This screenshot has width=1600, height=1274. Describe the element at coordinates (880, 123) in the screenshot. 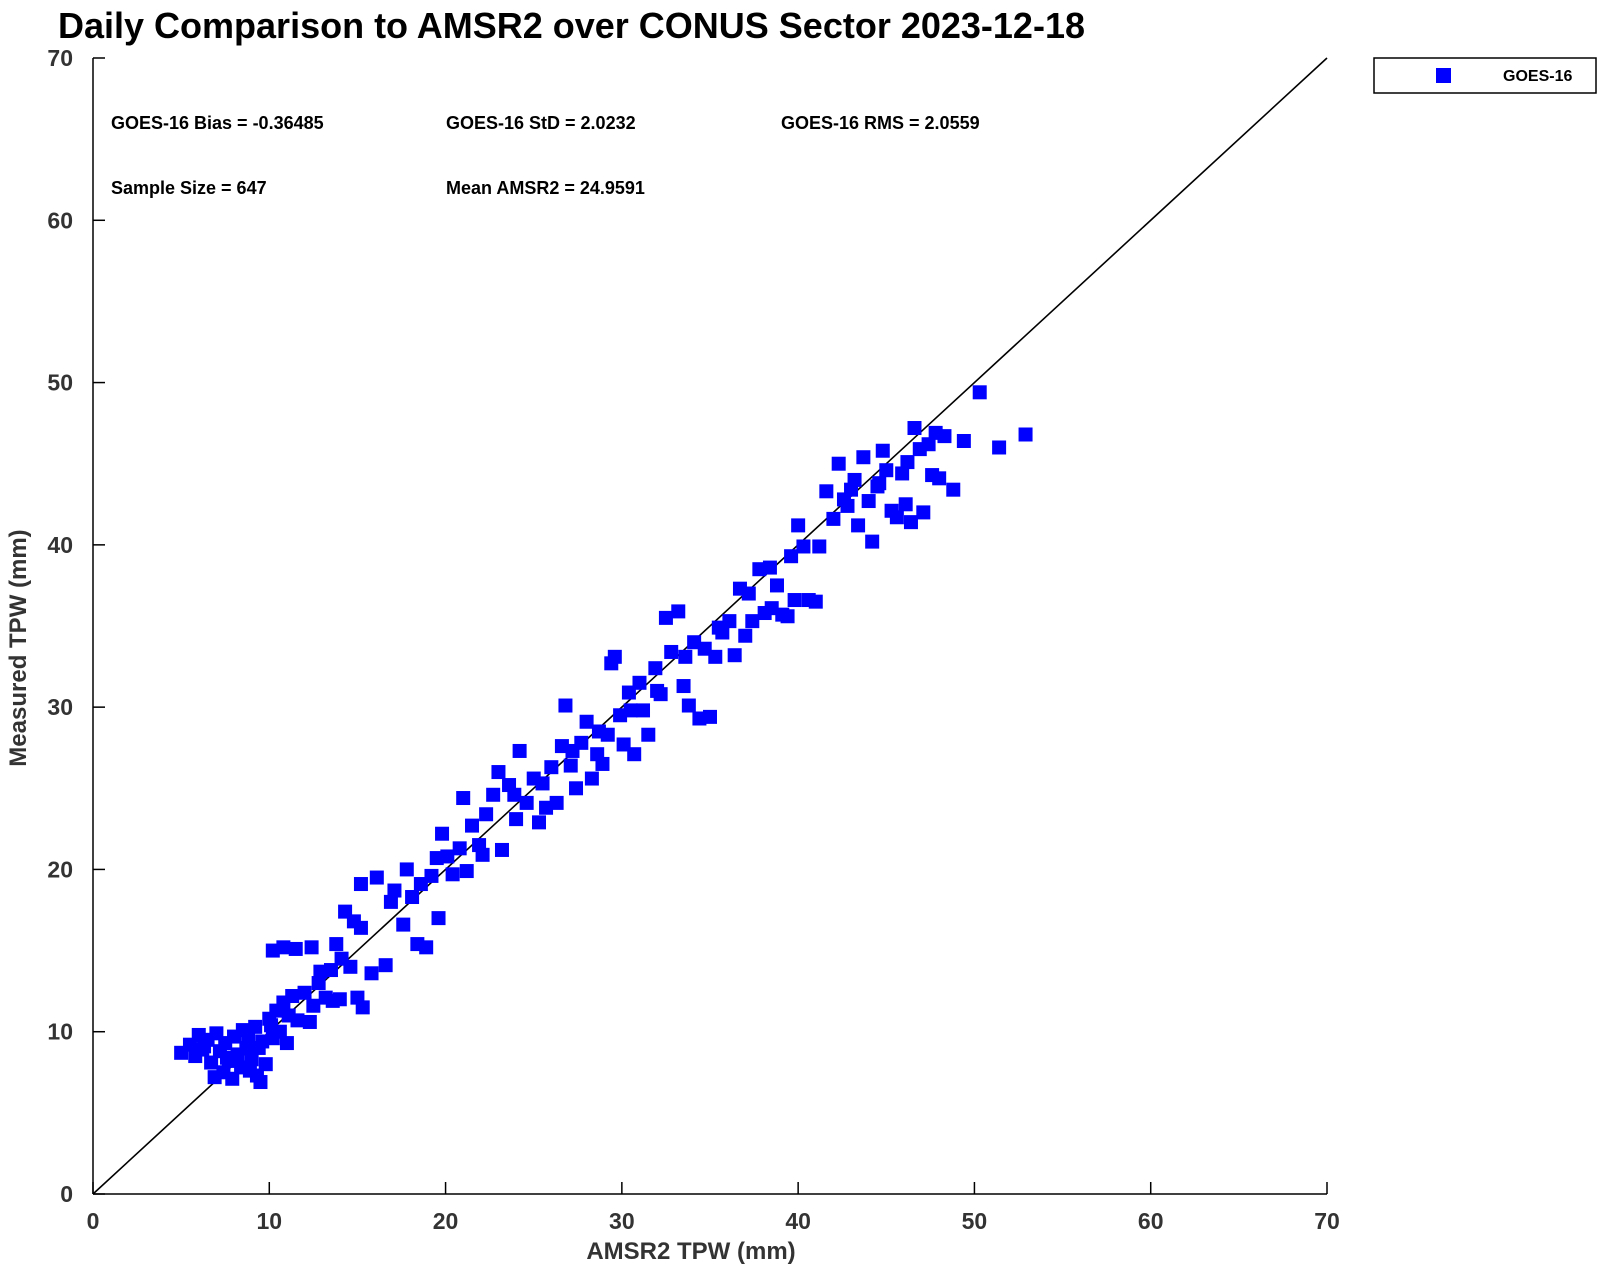

I see `rms-stat: GOES-16 RMS = 2.0559` at that location.